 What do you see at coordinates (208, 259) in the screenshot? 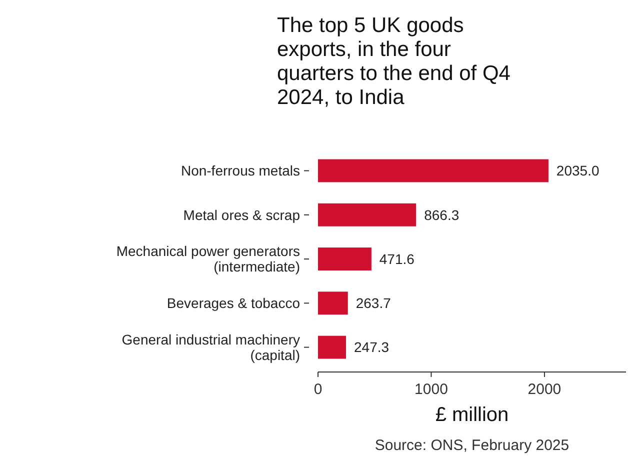
I see `y-tick-label: Mechanical power generators (intermediate)` at bounding box center [208, 259].